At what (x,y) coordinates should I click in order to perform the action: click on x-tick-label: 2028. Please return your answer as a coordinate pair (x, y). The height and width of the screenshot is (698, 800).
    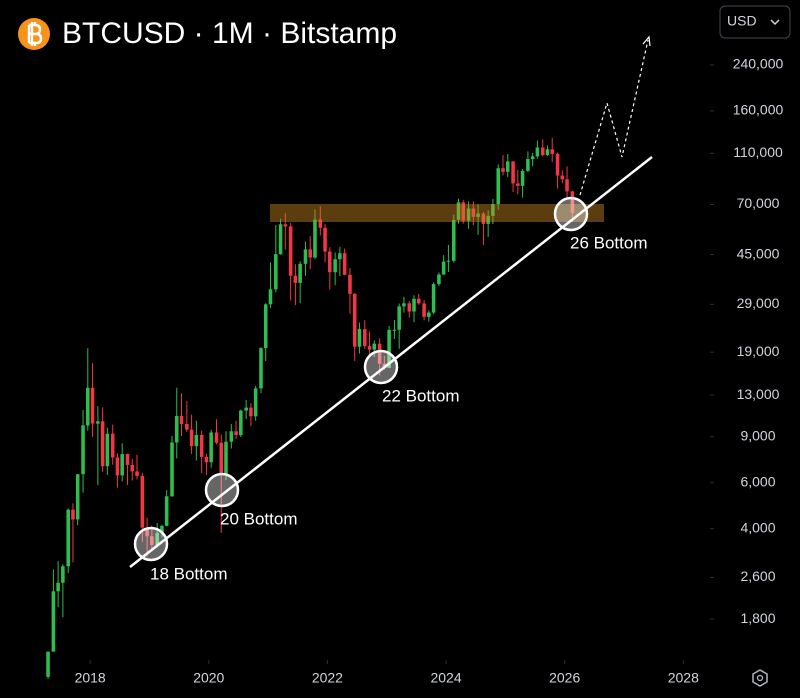
    Looking at the image, I should click on (683, 678).